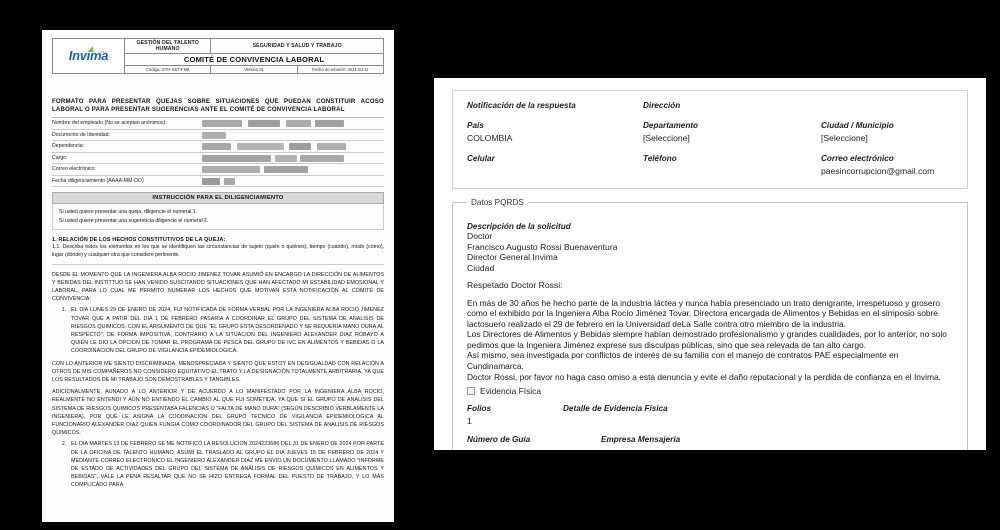  Describe the element at coordinates (671, 125) in the screenshot. I see `label-departamento: Departamento` at that location.